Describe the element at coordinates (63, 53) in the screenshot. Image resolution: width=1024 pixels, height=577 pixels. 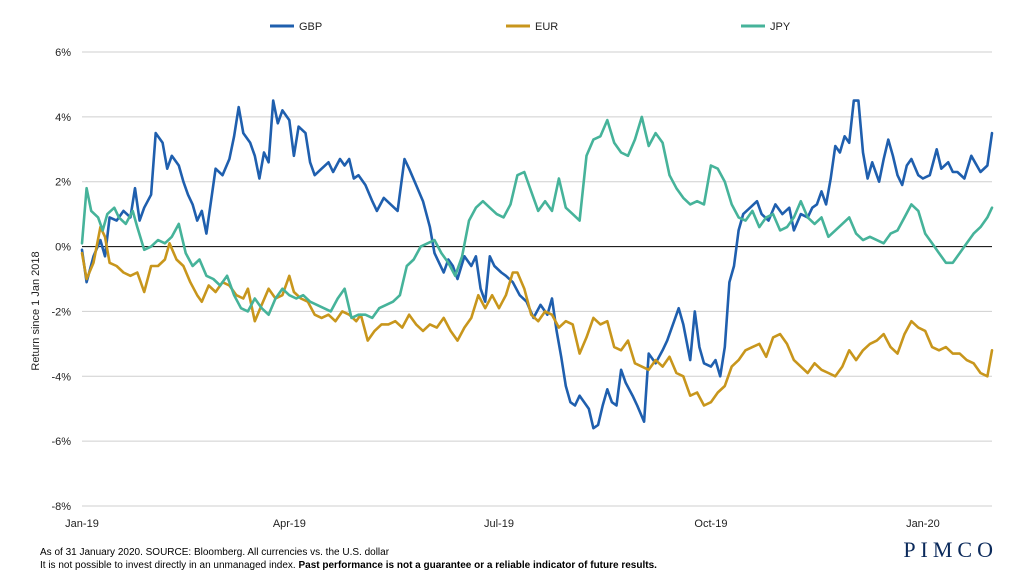
I see `y-tick-label: 6%` at that location.